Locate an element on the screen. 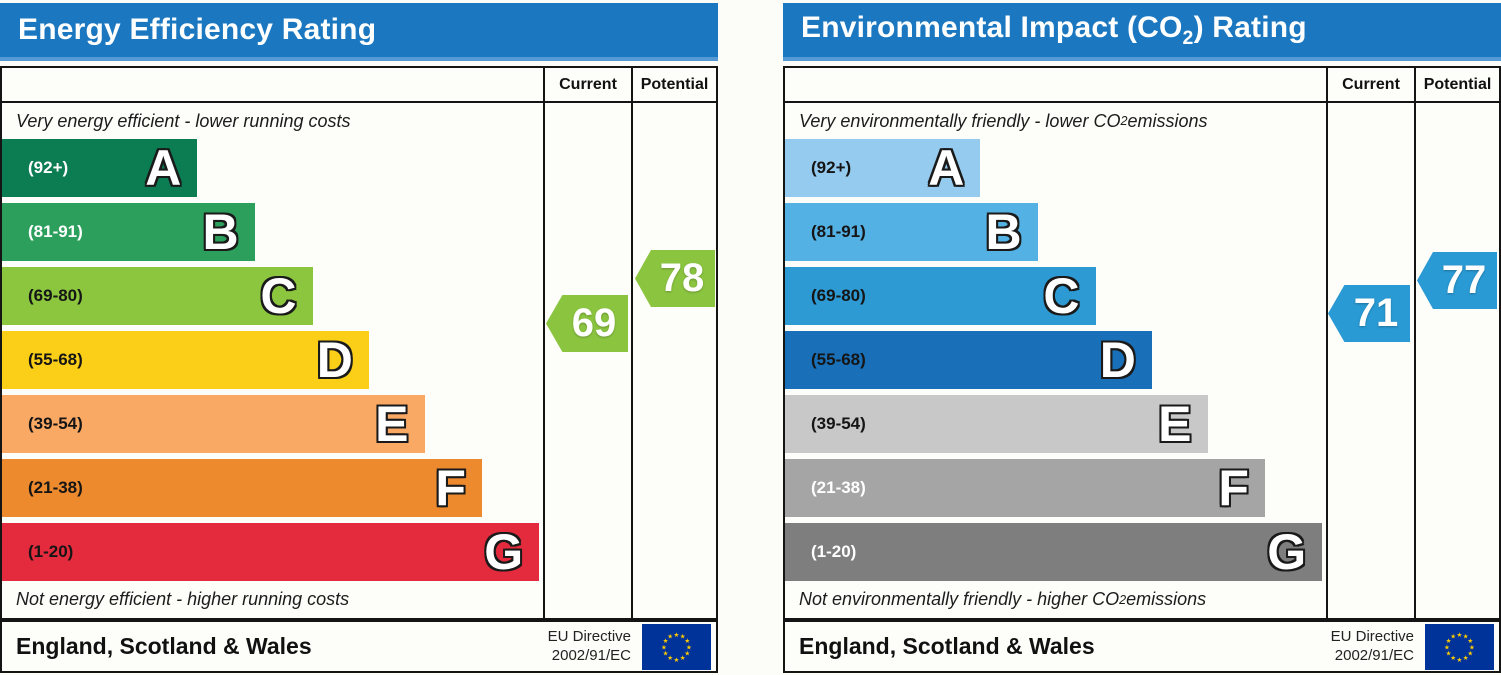 The height and width of the screenshot is (675, 1501). current-rating-arrow: 69 is located at coordinates (587, 323).